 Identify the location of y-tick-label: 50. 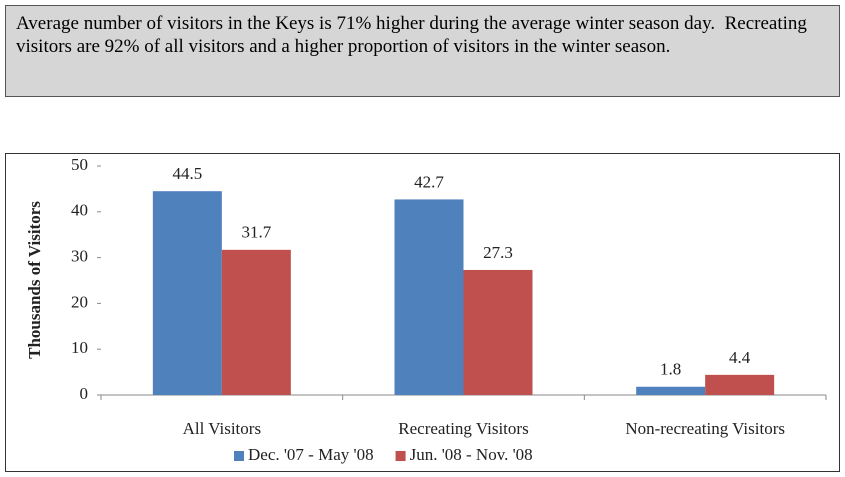
(79, 164).